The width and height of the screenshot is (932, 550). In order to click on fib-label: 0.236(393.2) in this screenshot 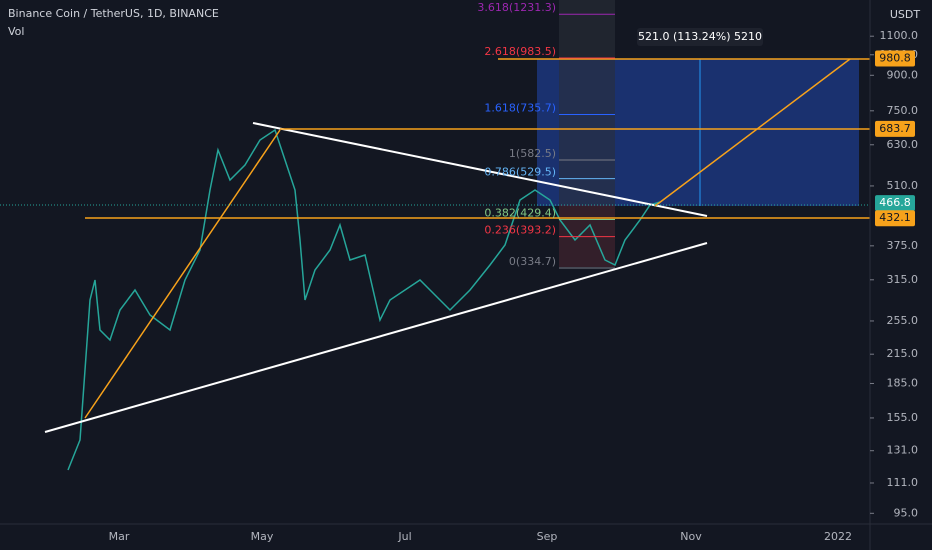, I will do `click(520, 230)`.